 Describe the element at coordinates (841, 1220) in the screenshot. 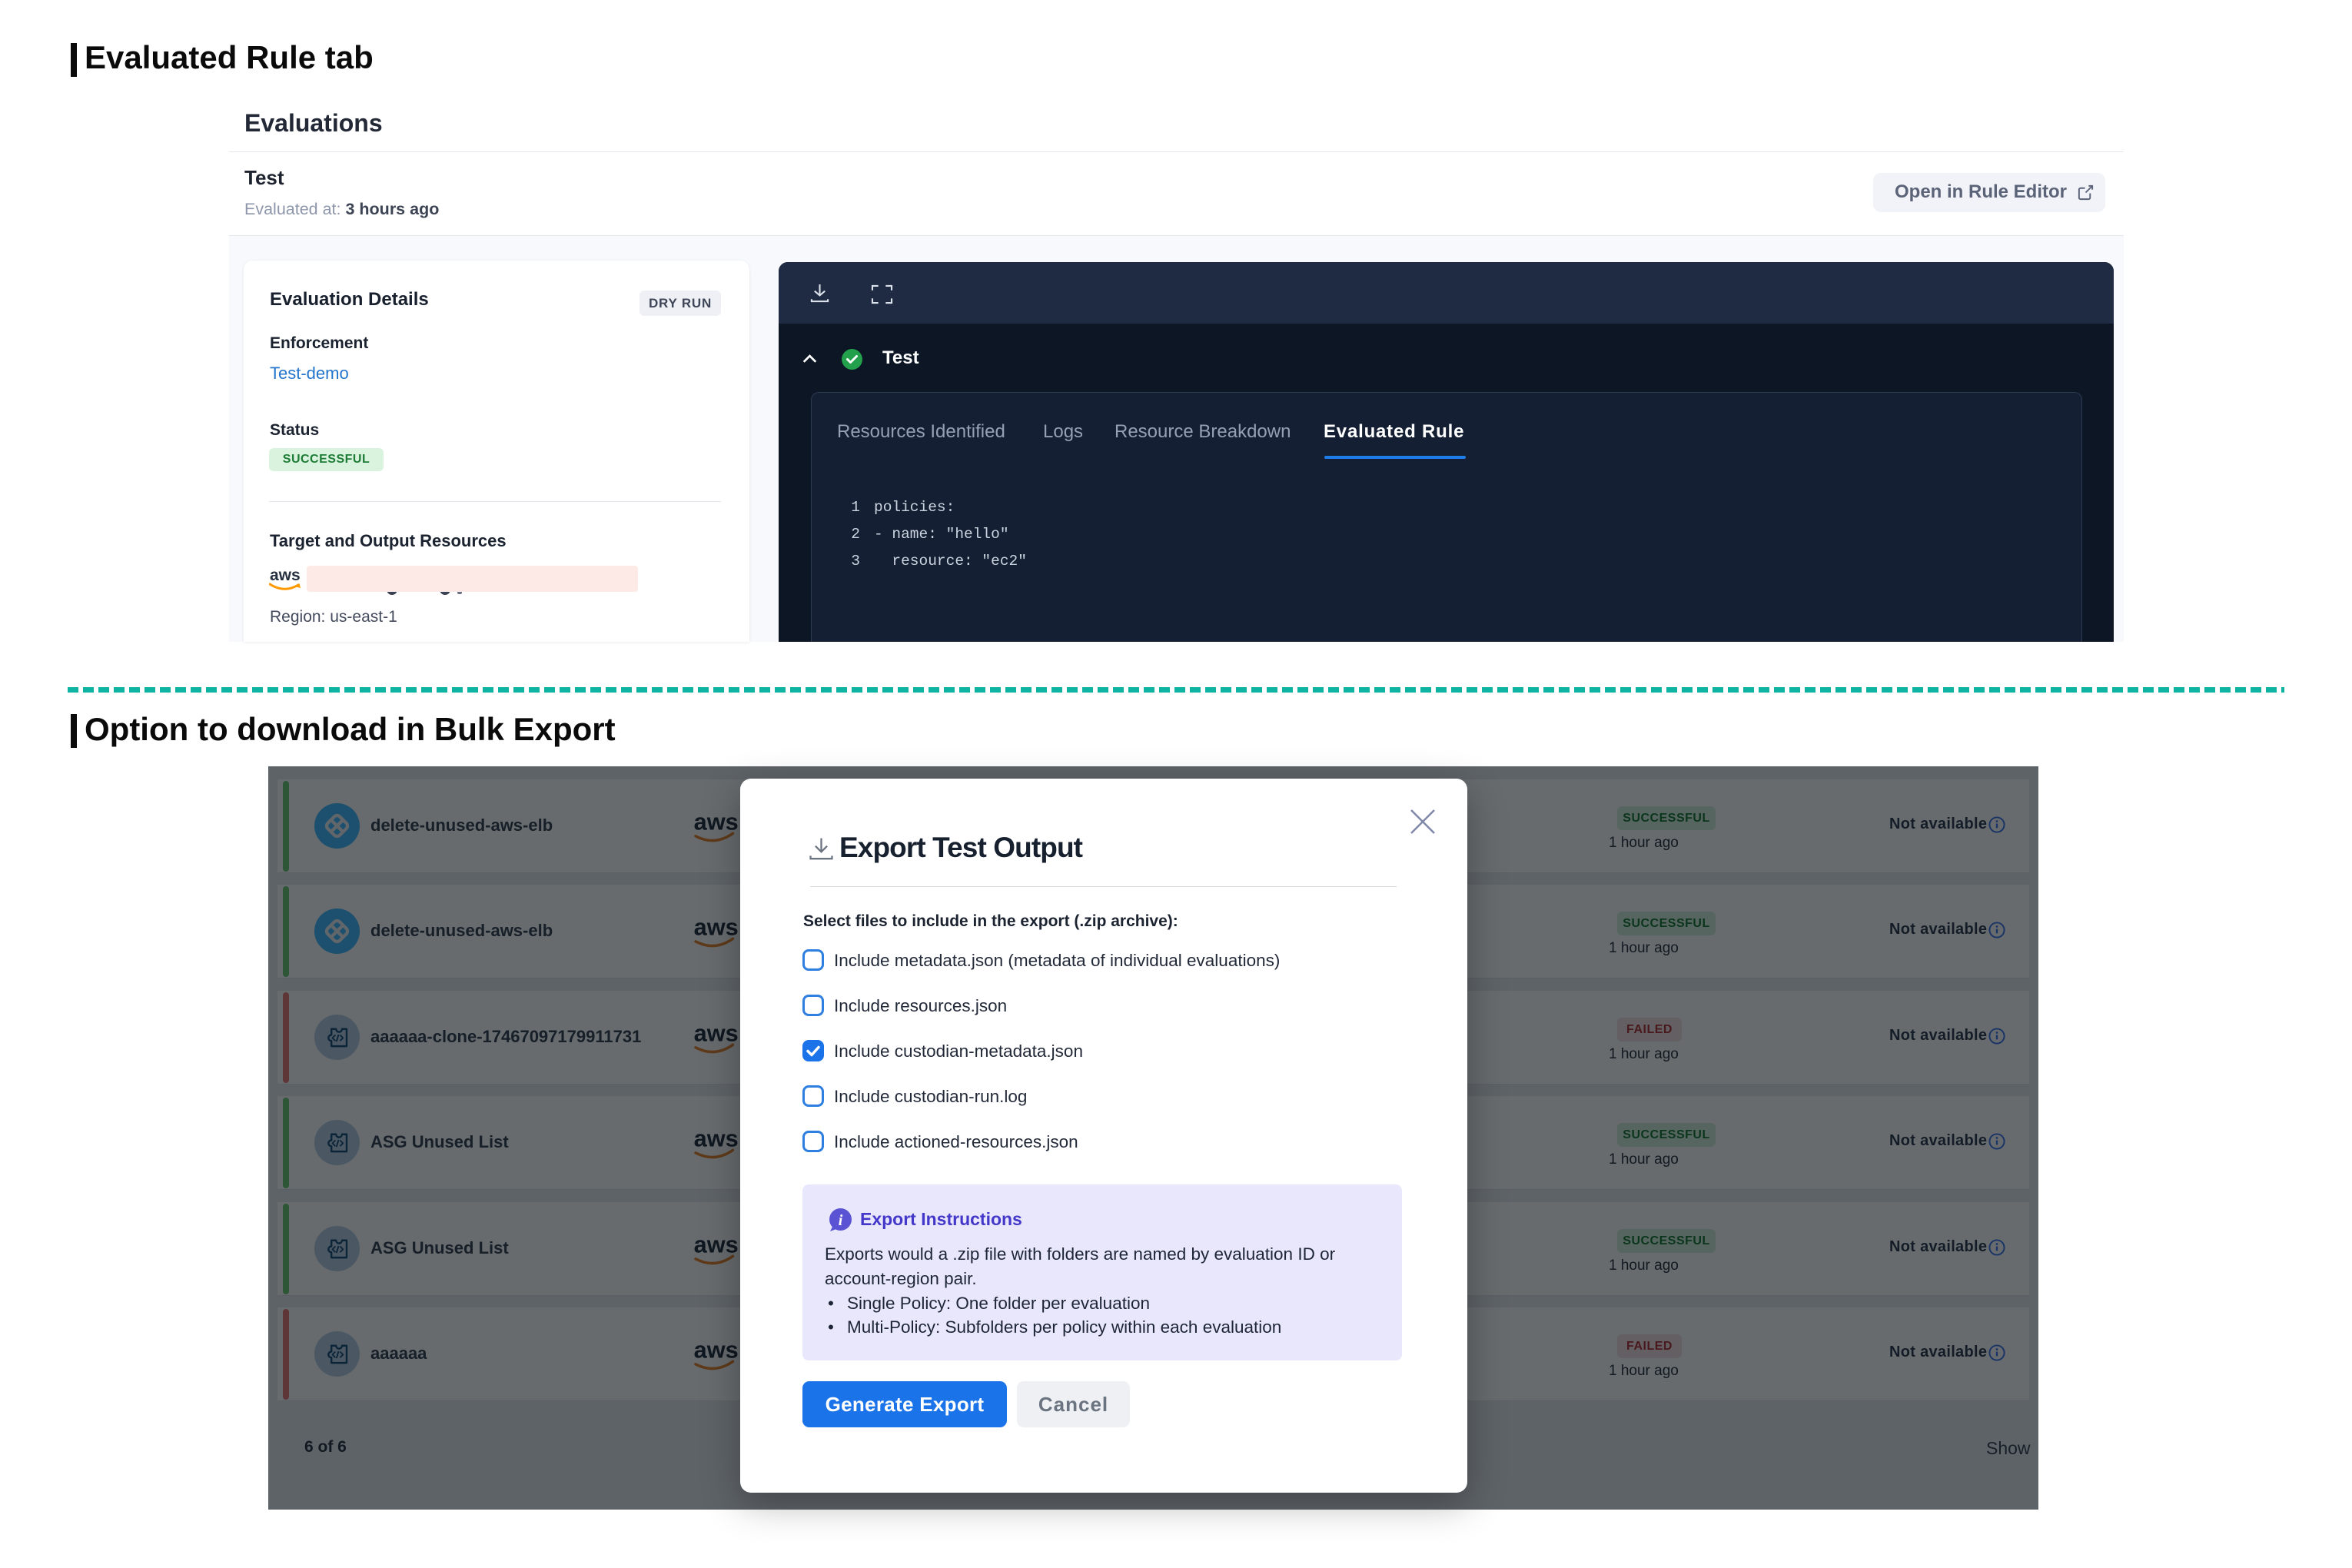

I see `svg-text: i` at that location.